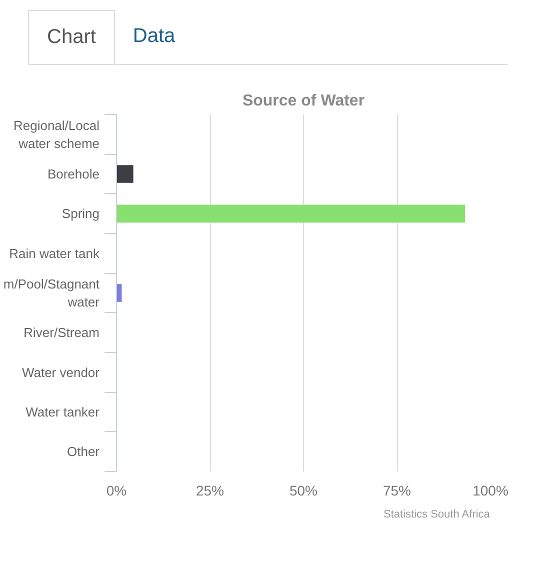  Describe the element at coordinates (63, 412) in the screenshot. I see `y-tick-label: Water tanker` at that location.